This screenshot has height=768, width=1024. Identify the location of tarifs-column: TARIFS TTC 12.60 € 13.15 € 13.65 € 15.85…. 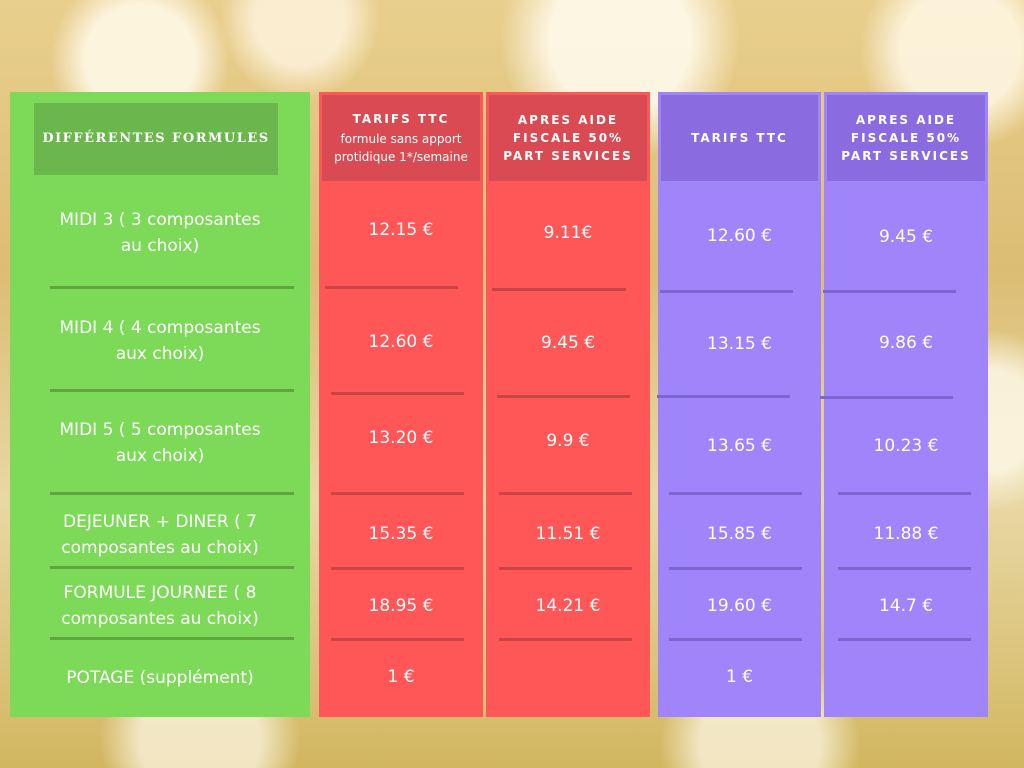
(739, 404).